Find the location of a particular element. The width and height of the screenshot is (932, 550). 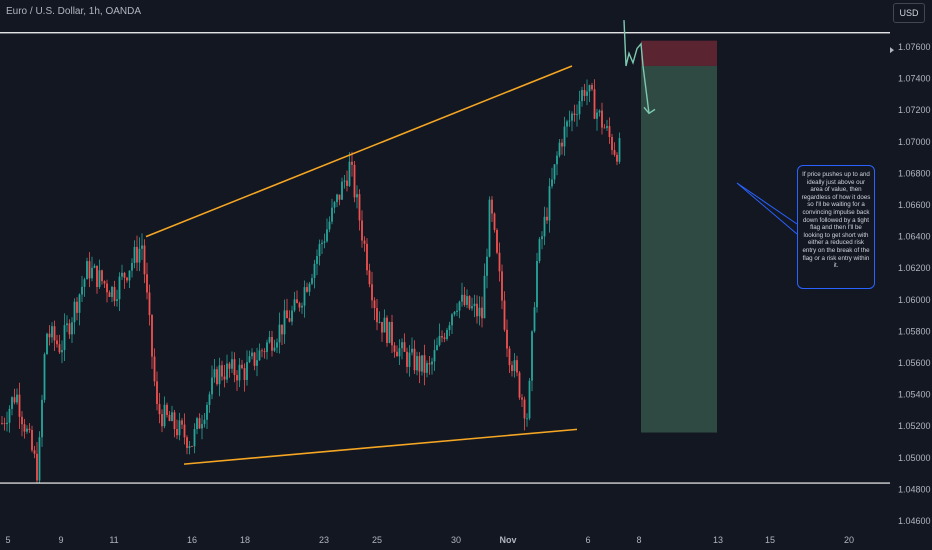

time-tick-label: 9 is located at coordinates (60, 540).